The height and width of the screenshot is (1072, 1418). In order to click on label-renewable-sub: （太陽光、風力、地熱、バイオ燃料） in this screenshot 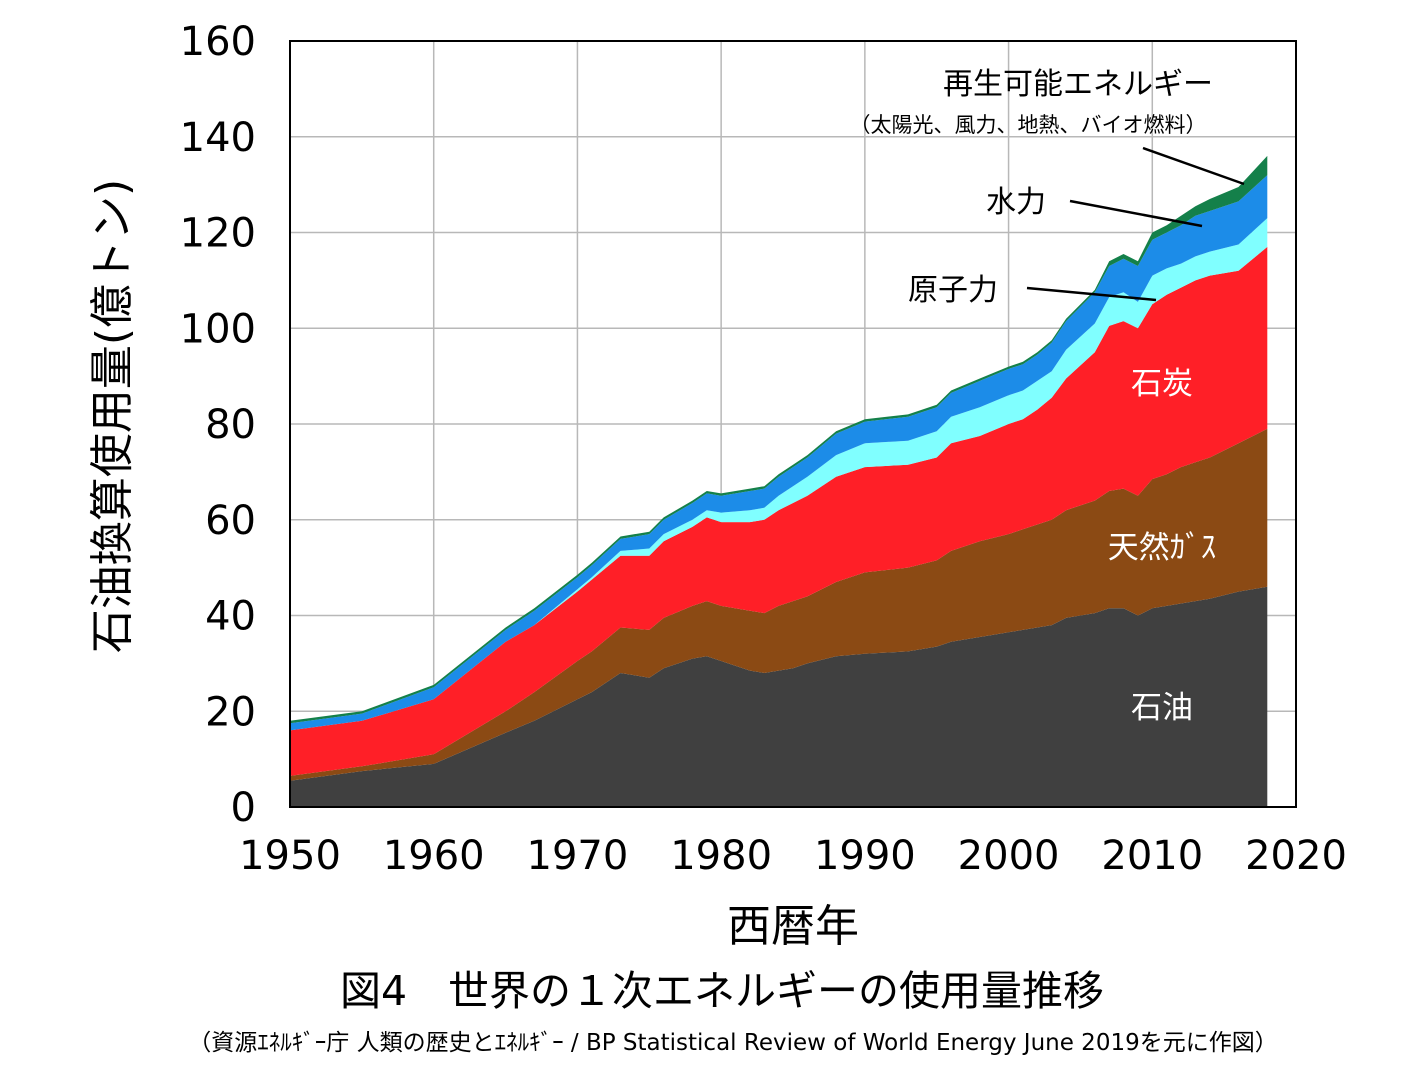, I will do `click(1028, 125)`.